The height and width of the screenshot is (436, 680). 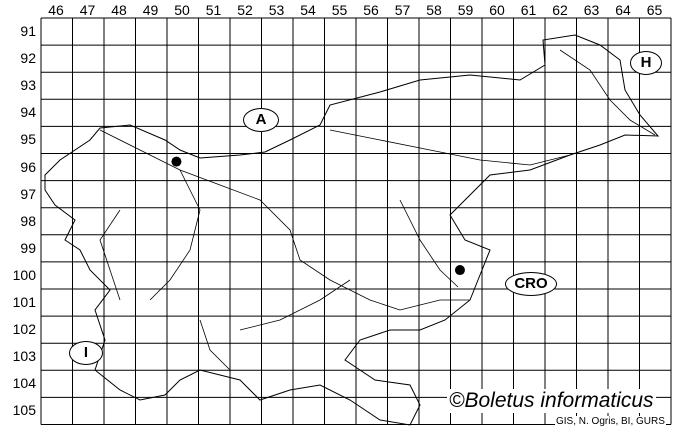 What do you see at coordinates (623, 10) in the screenshot?
I see `column-label: 64` at bounding box center [623, 10].